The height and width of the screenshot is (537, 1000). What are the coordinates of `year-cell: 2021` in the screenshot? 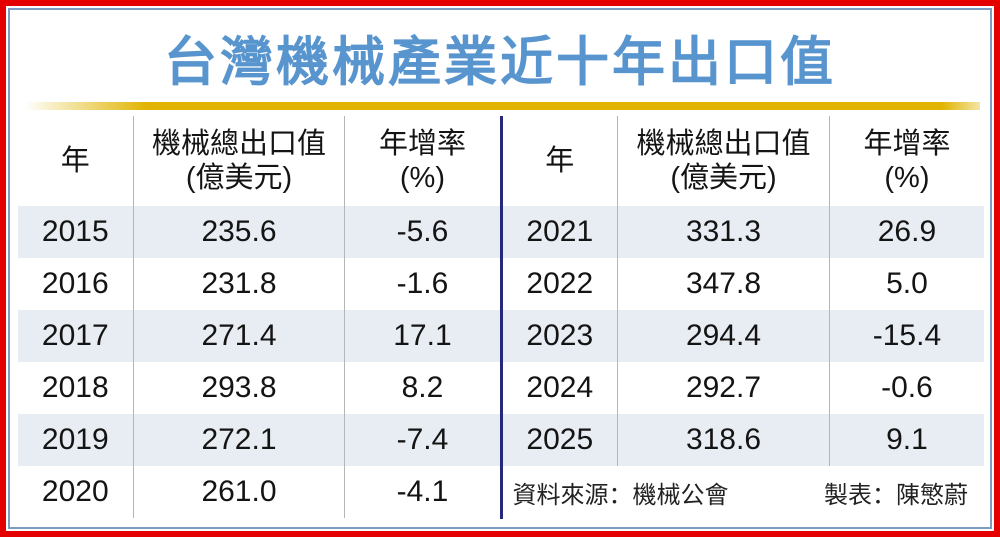 It's located at (561, 232).